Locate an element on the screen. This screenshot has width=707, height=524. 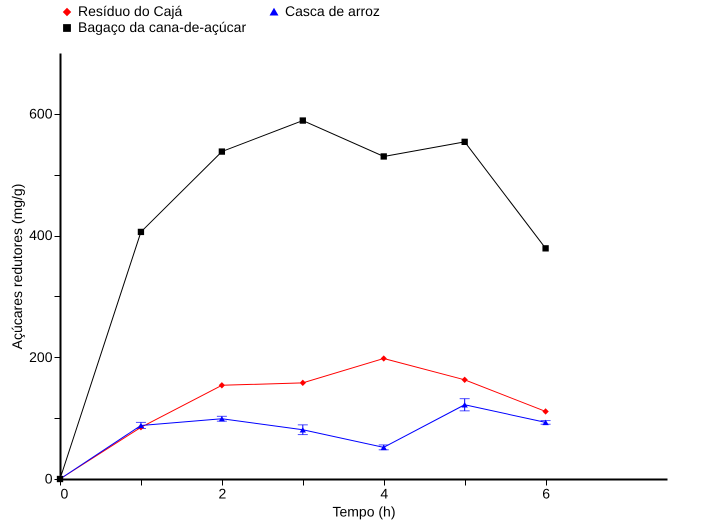
y-tick-label: 200 is located at coordinates (41, 356).